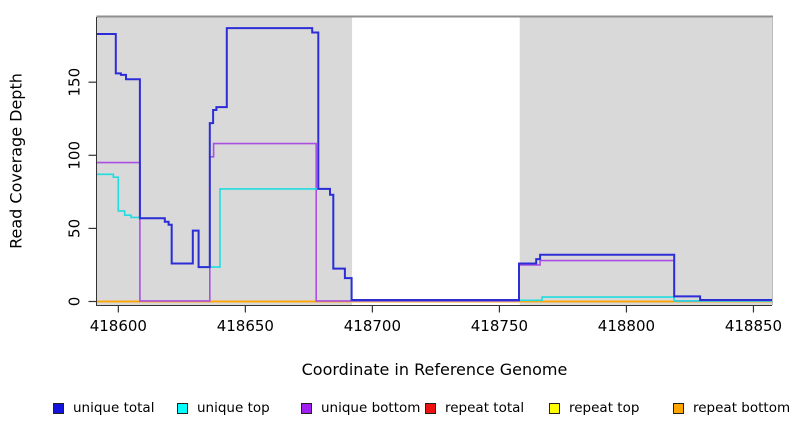 The width and height of the screenshot is (792, 432). I want to click on x-axis-label: Coordinate in Reference Genome, so click(434, 369).